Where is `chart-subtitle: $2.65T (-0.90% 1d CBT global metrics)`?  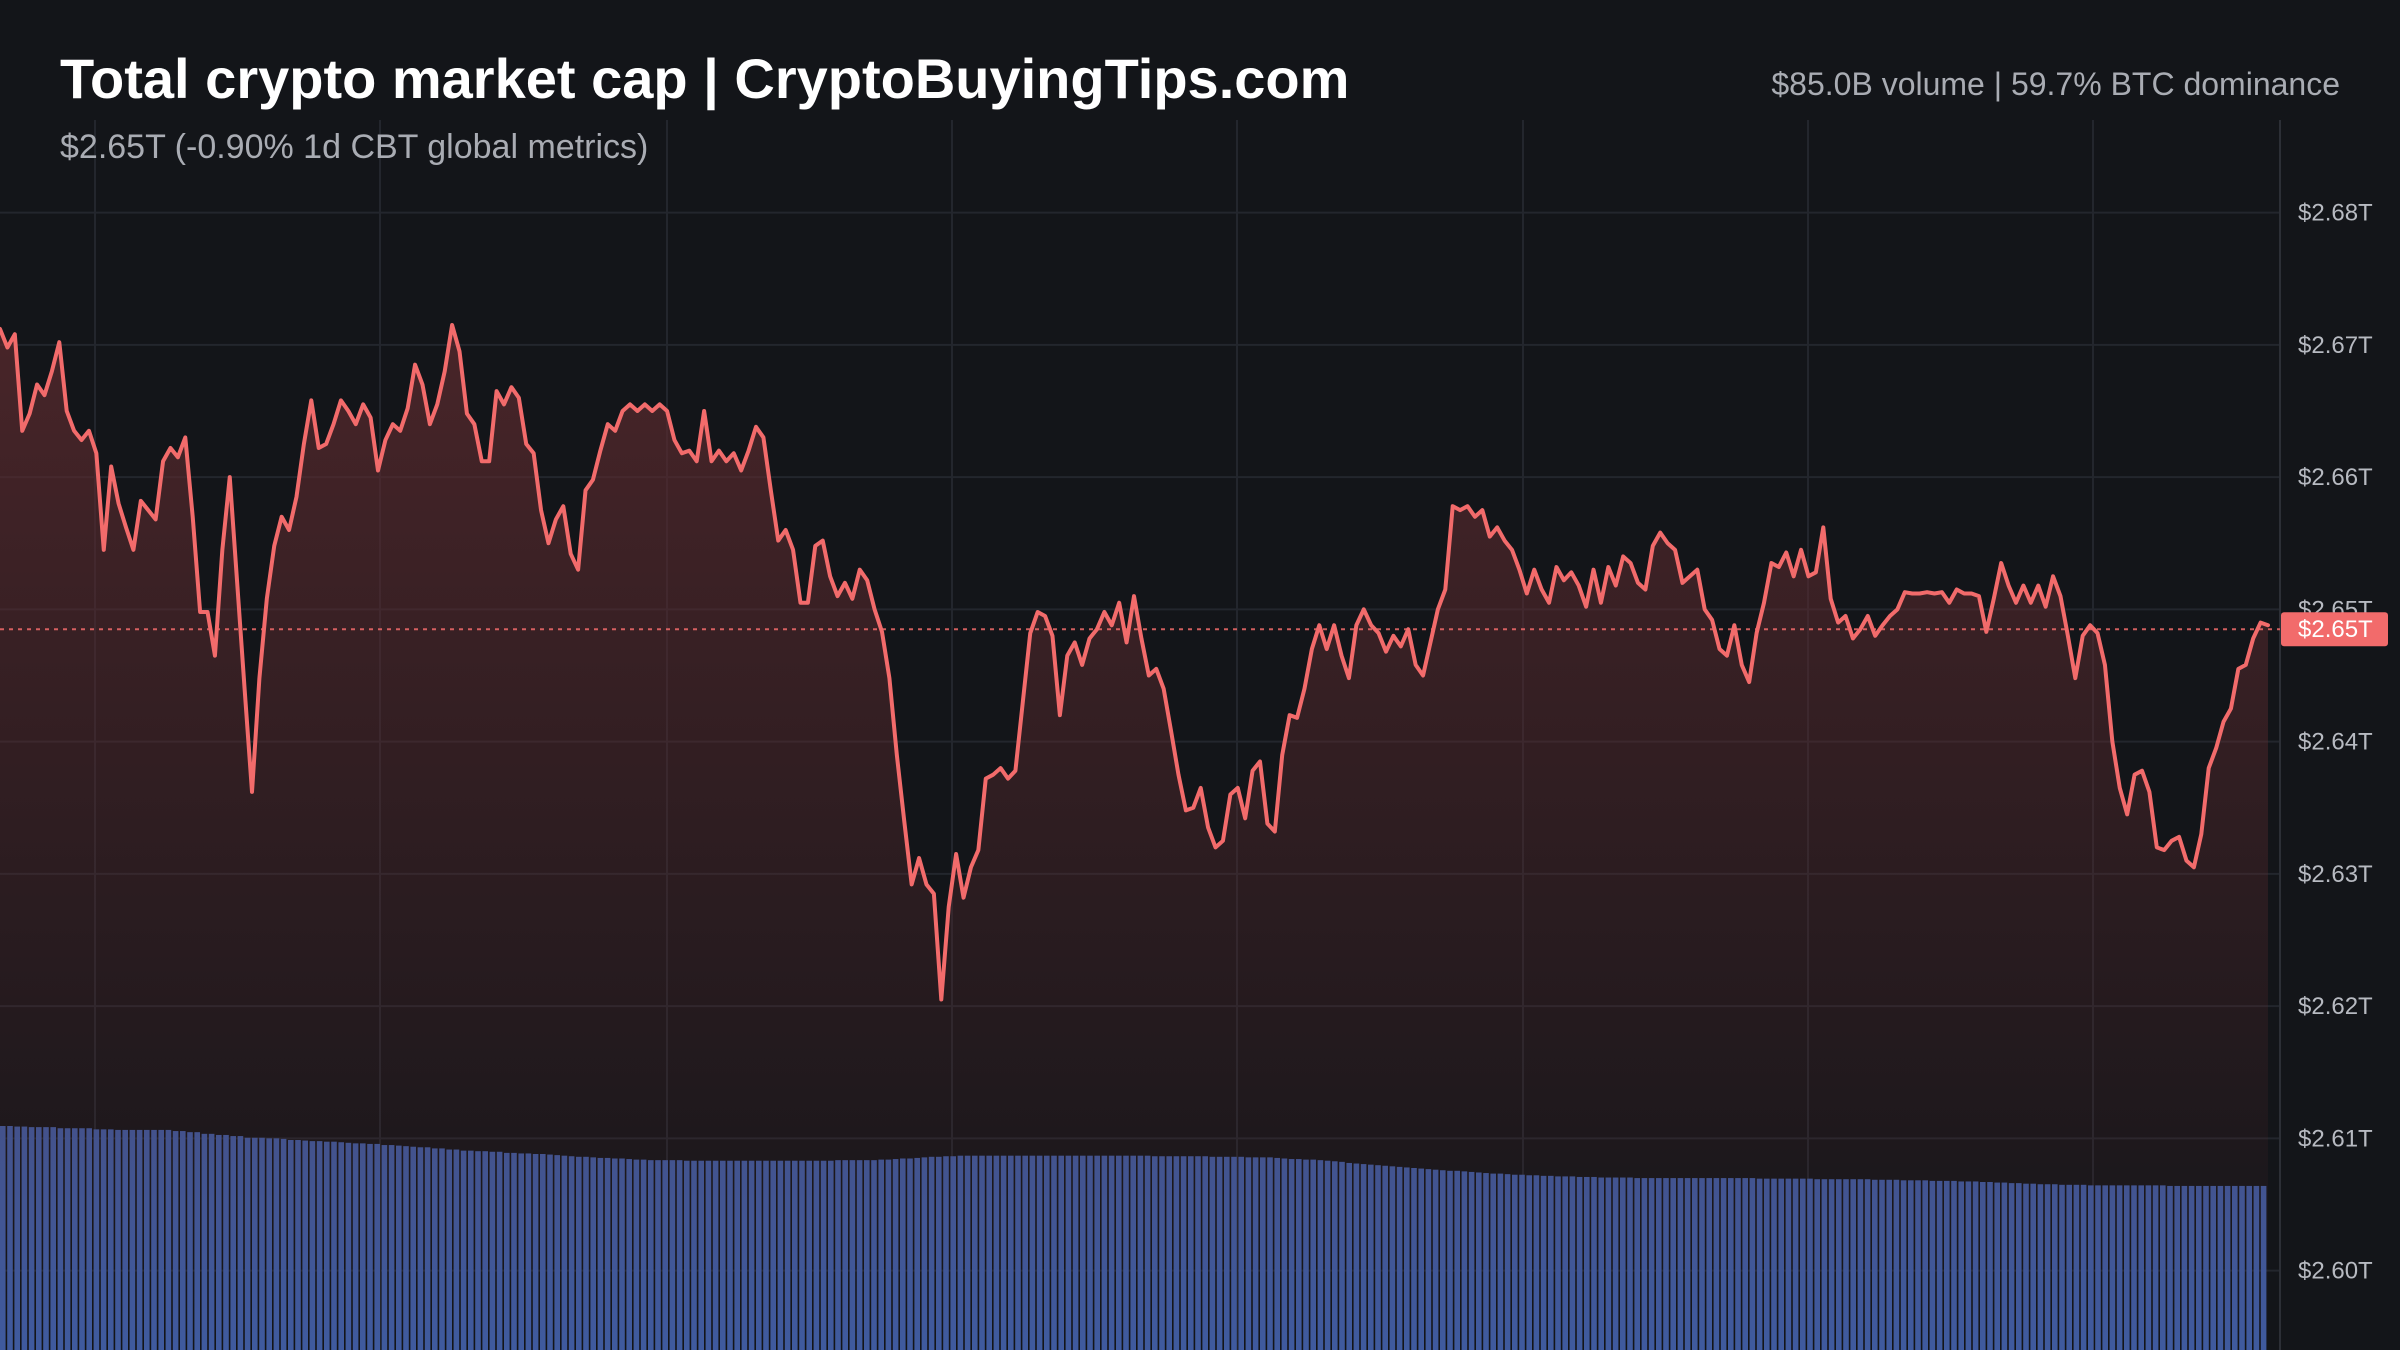
chart-subtitle: $2.65T (-0.90% 1d CBT global metrics) is located at coordinates (354, 147).